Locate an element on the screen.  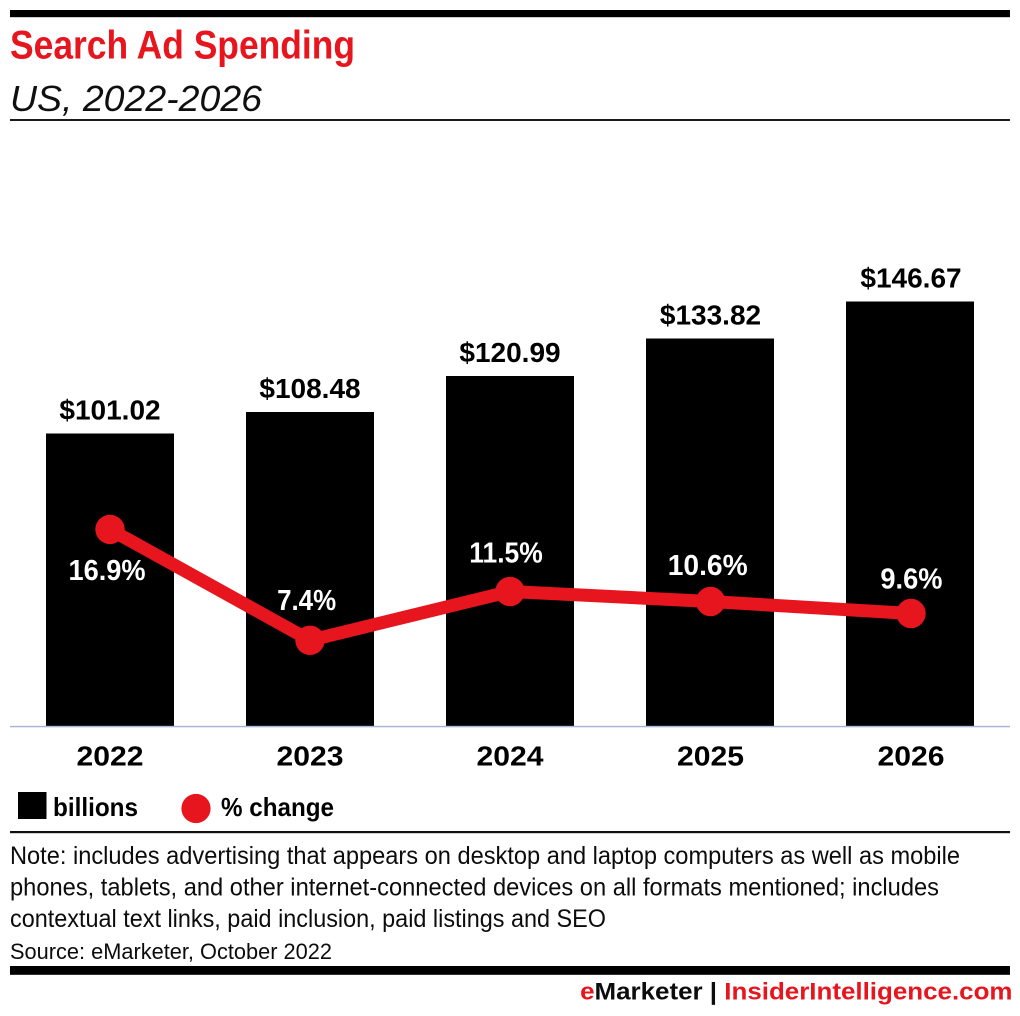
svg-text:eMarketer | InsiderIntelligenc: eMarketer | InsiderIntelligence.com is located at coordinates (796, 991).